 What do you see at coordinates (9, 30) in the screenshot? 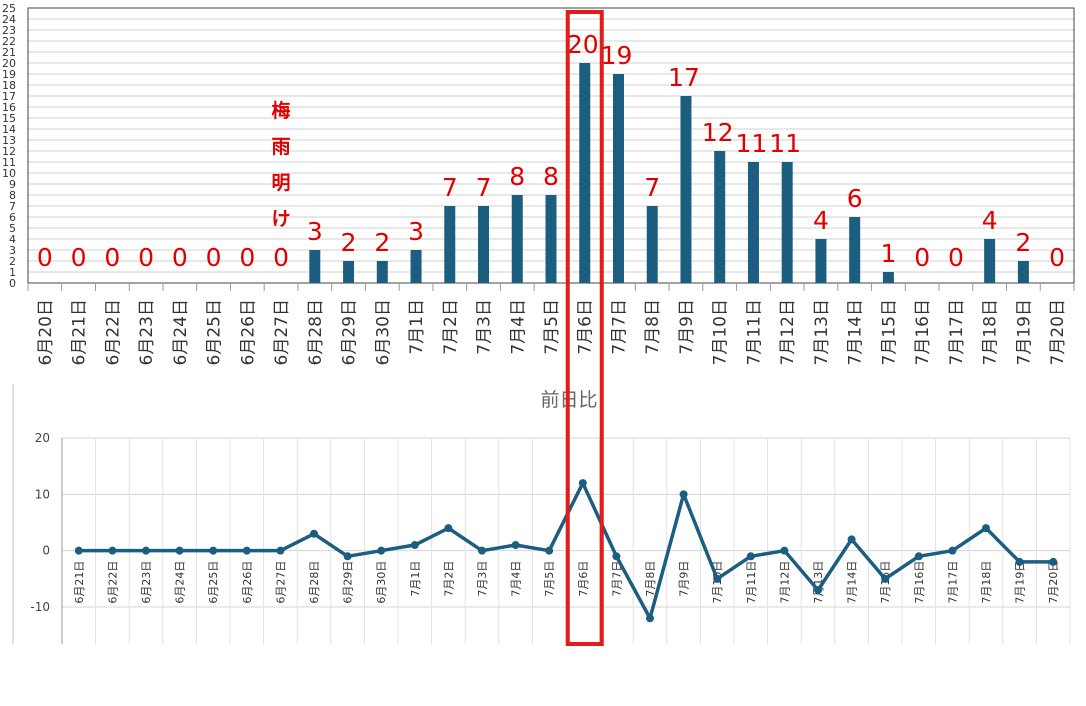
I see `bar-y-tick-label: 23` at bounding box center [9, 30].